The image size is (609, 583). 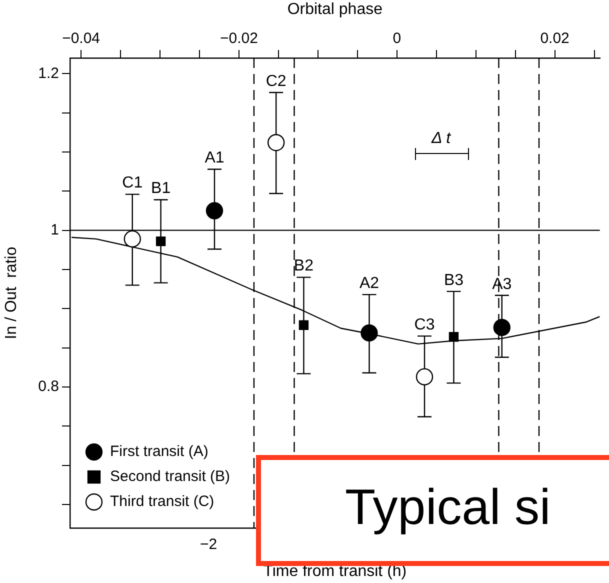 What do you see at coordinates (162, 501) in the screenshot?
I see `legend-label: Third transit (C)` at bounding box center [162, 501].